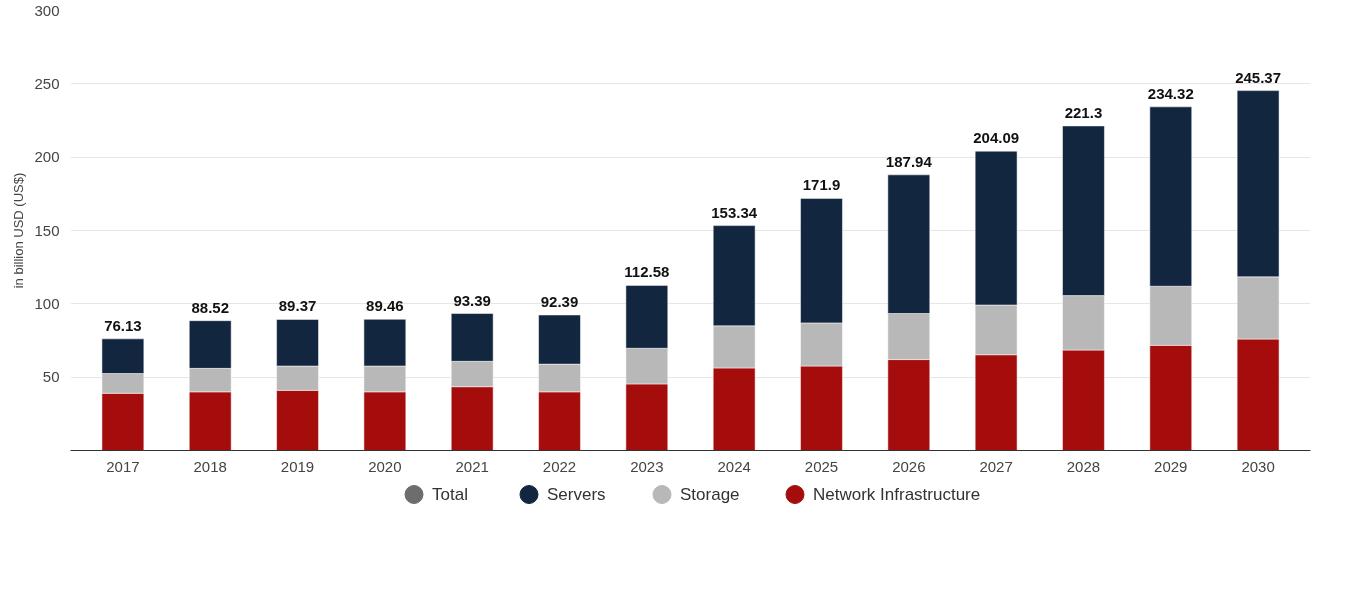 The image size is (1371, 606). Describe the element at coordinates (1171, 466) in the screenshot. I see `x-tick-label: 2029` at that location.